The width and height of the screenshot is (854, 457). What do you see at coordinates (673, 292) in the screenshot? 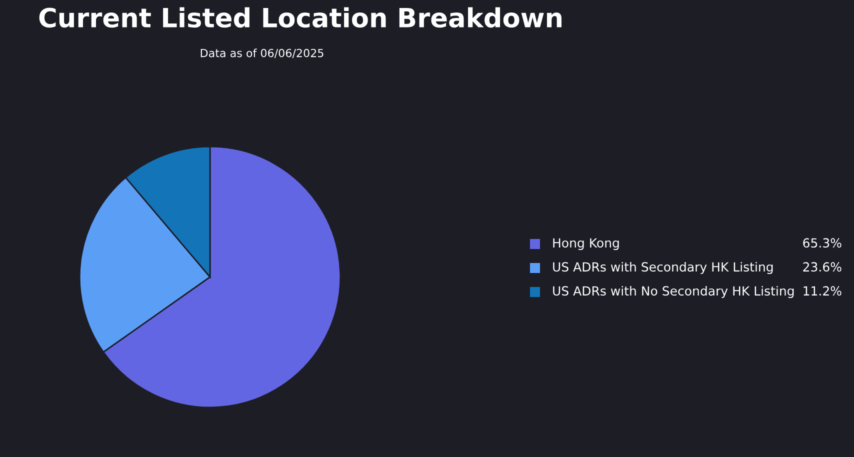
I see `legend-label: US ADRs with No Secondary HK Listing` at bounding box center [673, 292].